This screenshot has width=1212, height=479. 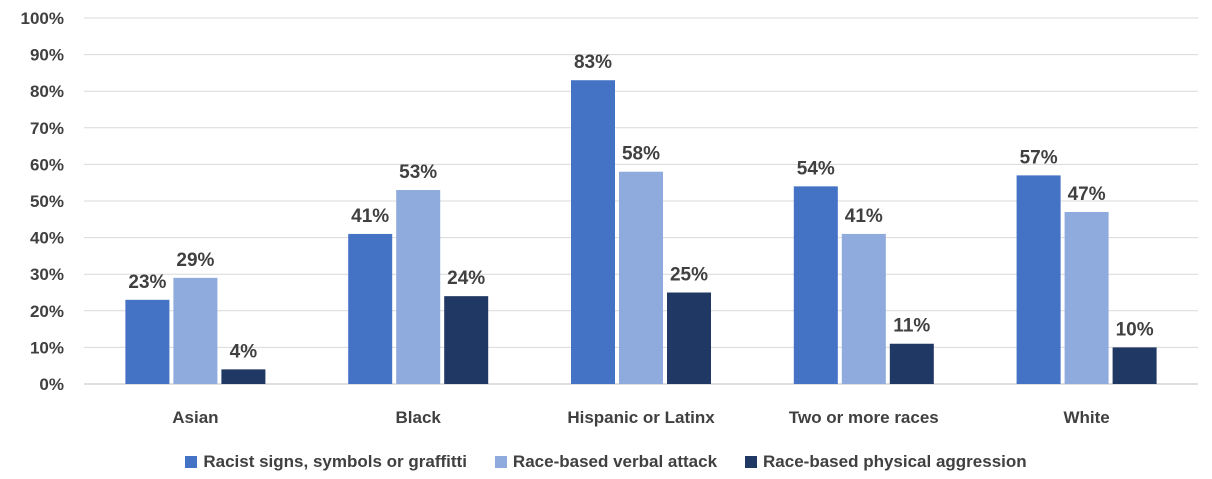 I want to click on y-tick-label: 60%, so click(x=47, y=164).